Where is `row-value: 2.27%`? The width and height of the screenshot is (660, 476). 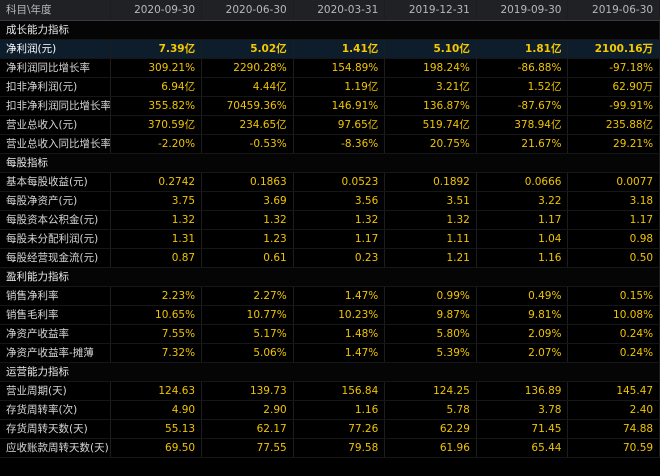 row-value: 2.27% is located at coordinates (247, 296).